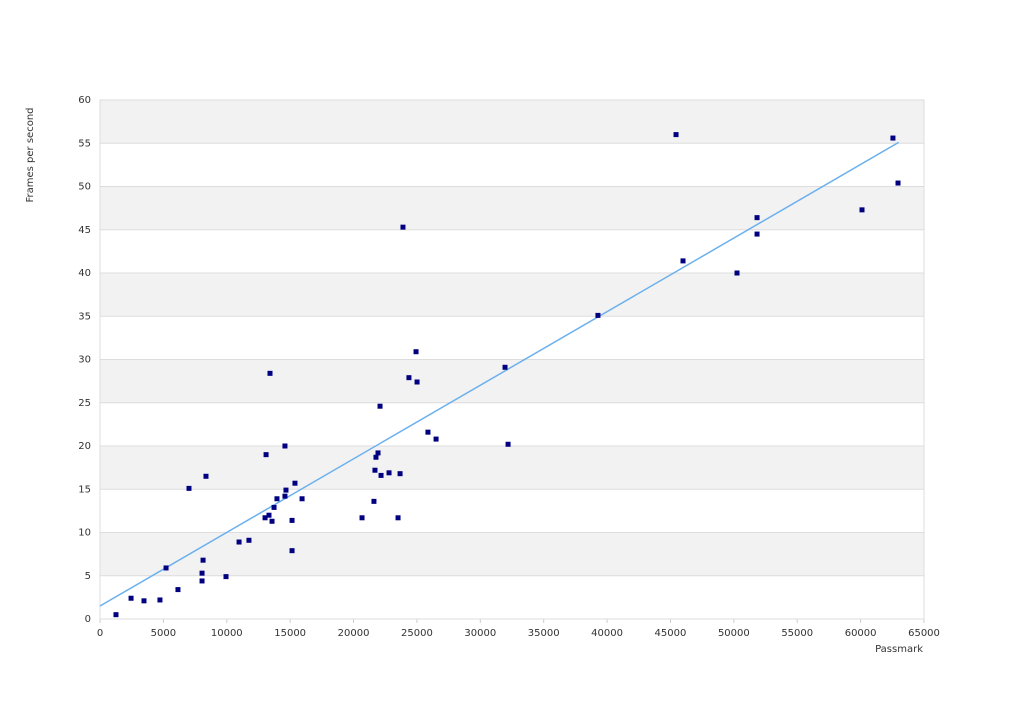  I want to click on y-tick-label: 25, so click(84, 403).